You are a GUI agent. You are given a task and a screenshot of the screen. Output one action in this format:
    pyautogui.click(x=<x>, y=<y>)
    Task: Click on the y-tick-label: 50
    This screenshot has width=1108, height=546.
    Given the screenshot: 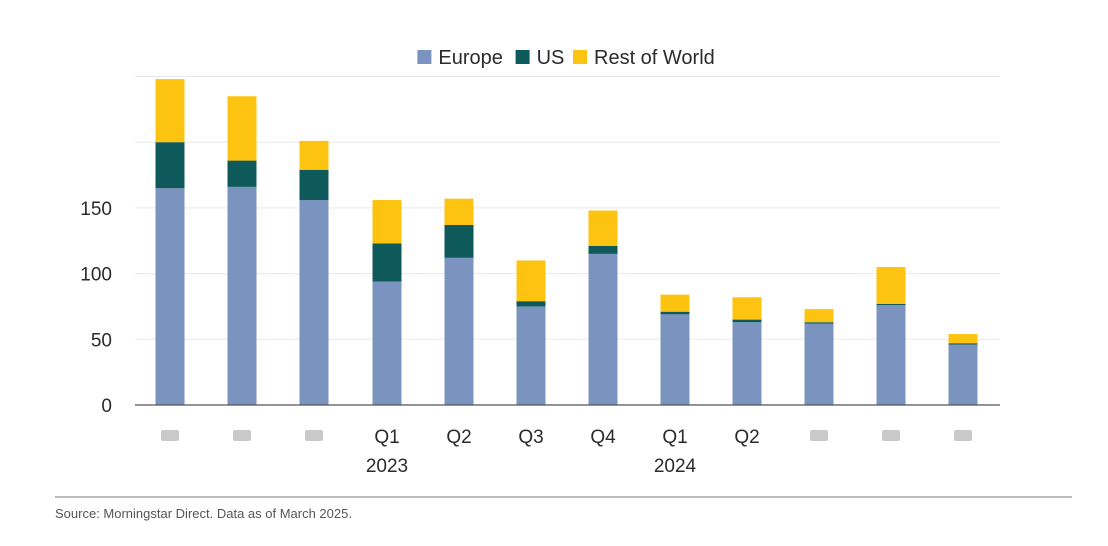 What is the action you would take?
    pyautogui.click(x=101, y=340)
    